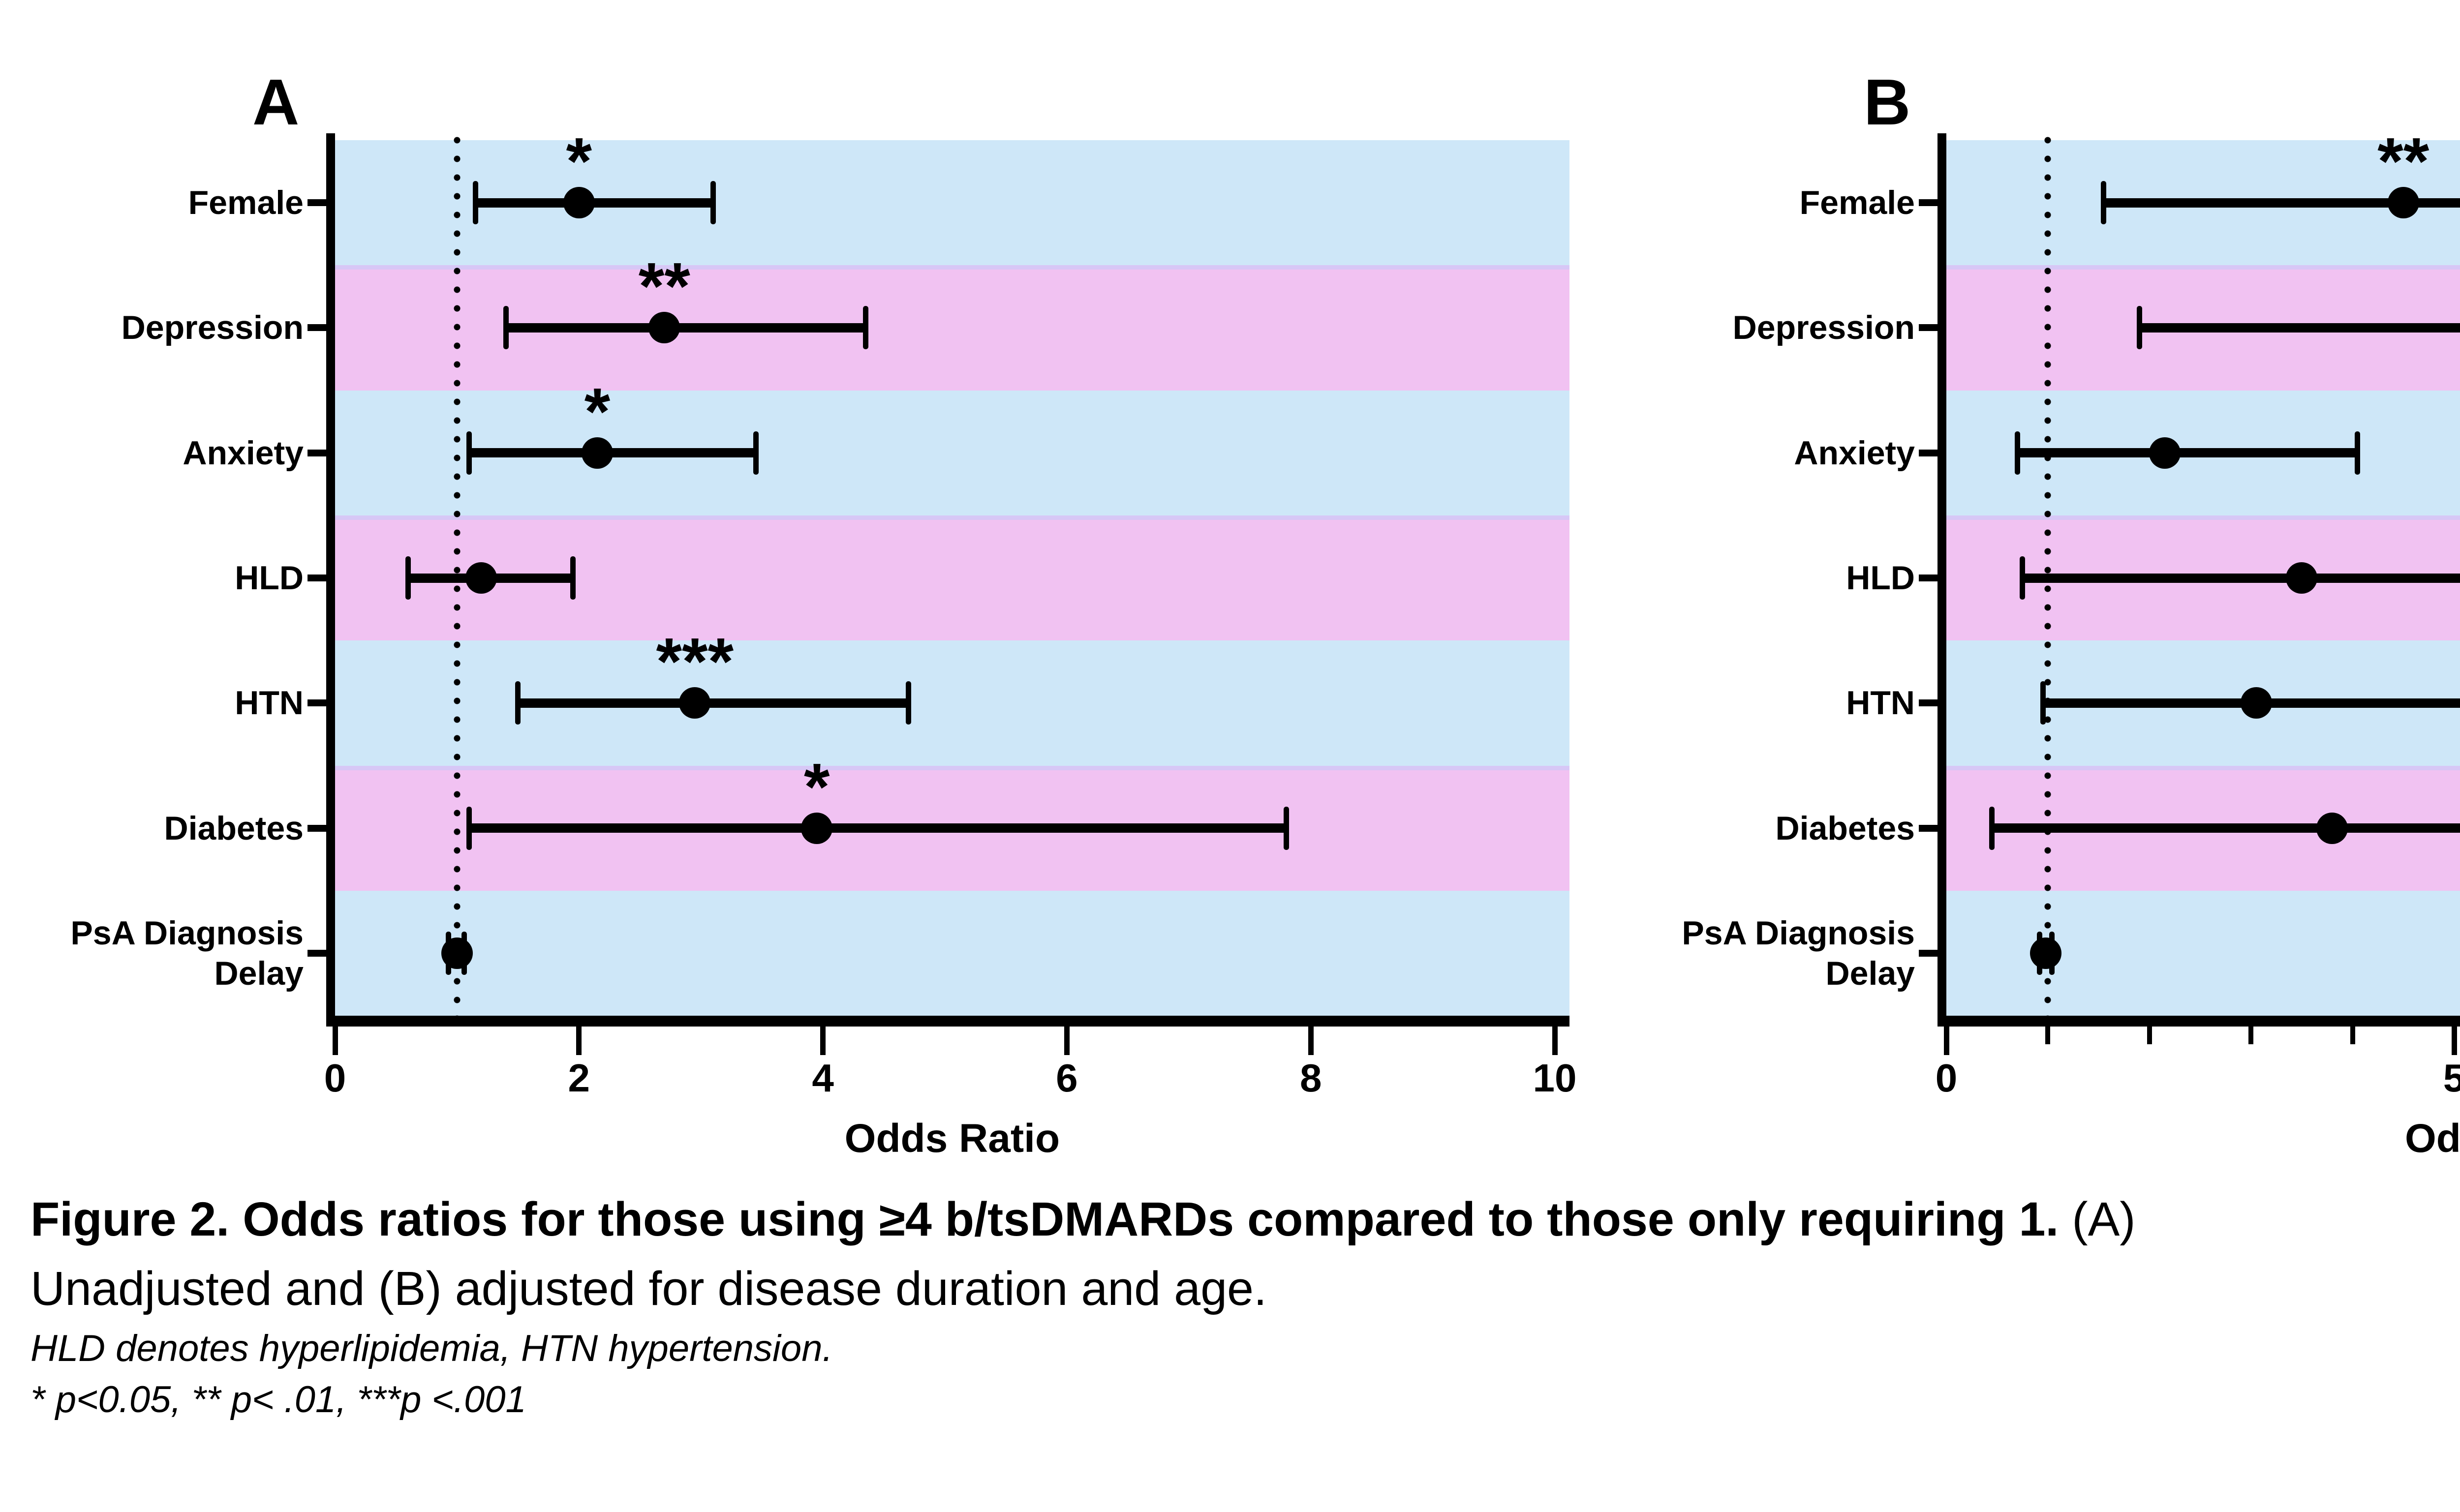 The height and width of the screenshot is (1512, 2460). What do you see at coordinates (695, 662) in the screenshot?
I see `significance-stars: ***` at bounding box center [695, 662].